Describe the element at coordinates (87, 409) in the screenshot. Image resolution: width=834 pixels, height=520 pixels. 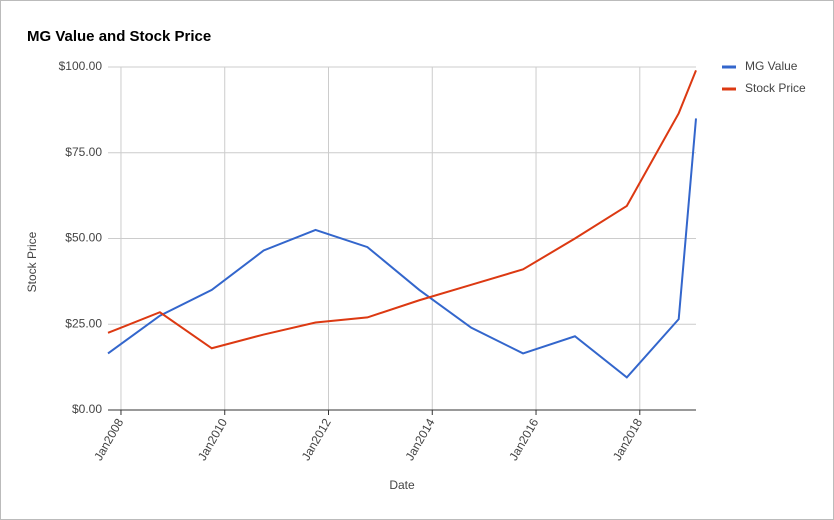
I see `y-tick-label: $0.00` at that location.